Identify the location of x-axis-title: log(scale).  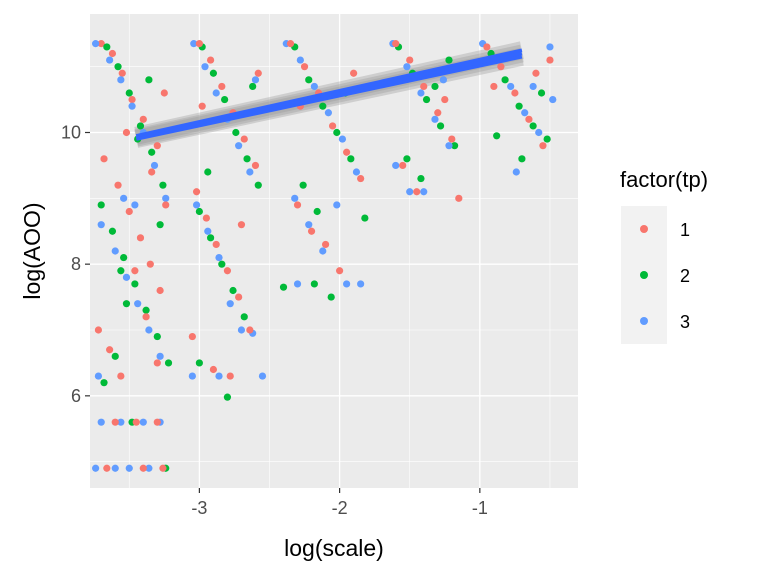
(334, 548).